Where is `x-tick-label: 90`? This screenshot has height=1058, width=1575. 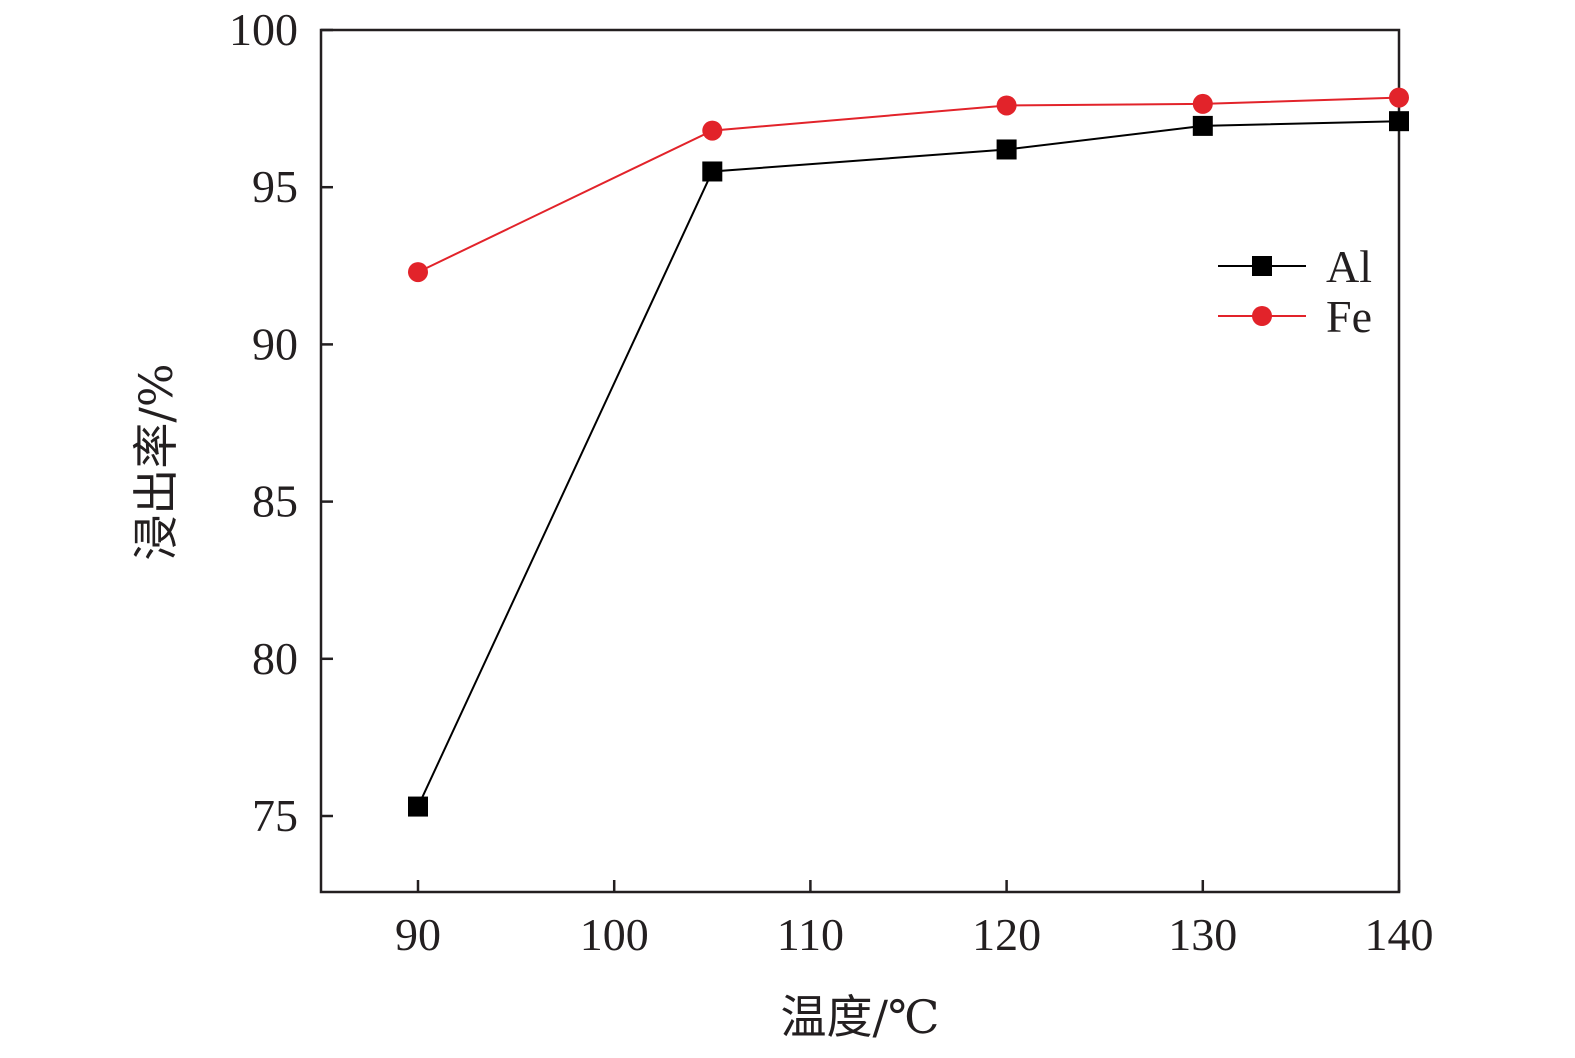 x-tick-label: 90 is located at coordinates (418, 934).